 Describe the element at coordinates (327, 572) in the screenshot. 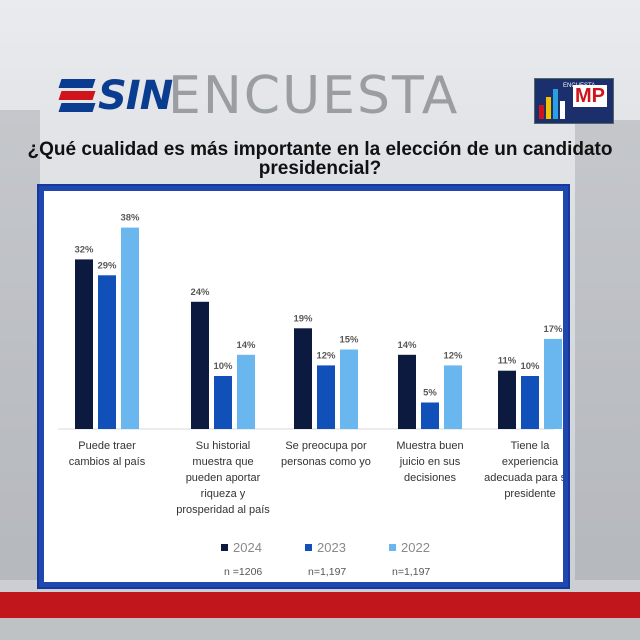

I see `sample-size-2023: n=1,197` at that location.